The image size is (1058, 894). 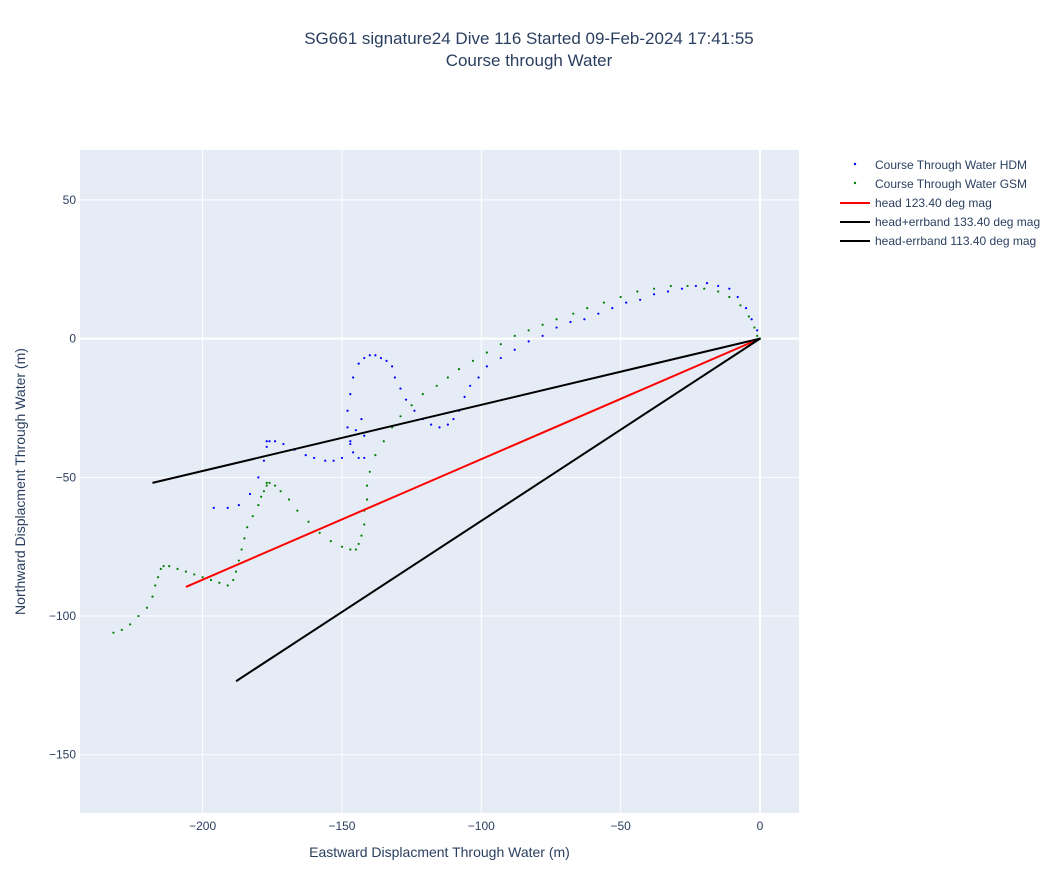 I want to click on series-line, so click(x=456, y=410).